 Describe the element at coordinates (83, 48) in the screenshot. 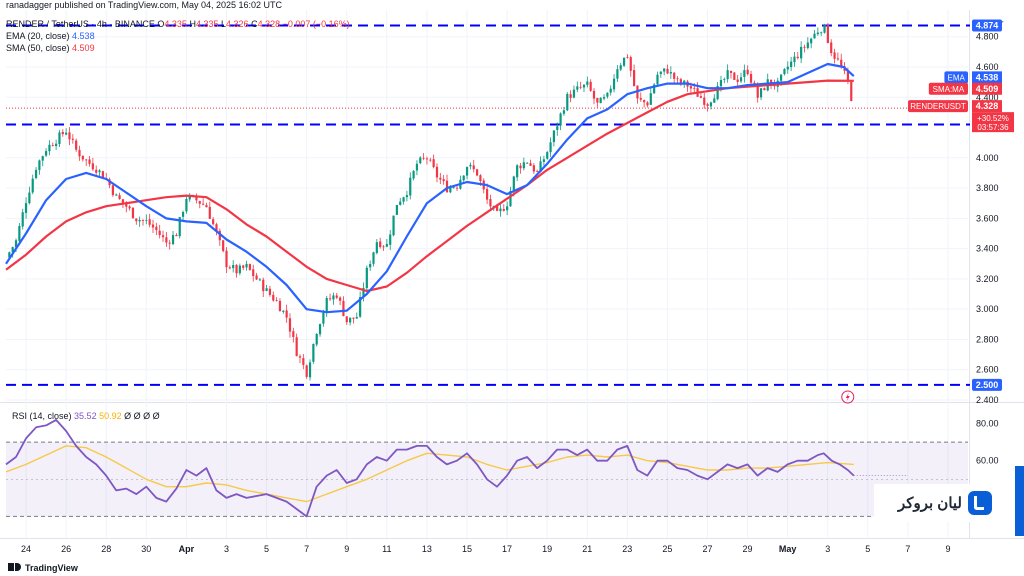

I see `sma-legend-value: 4.509` at that location.